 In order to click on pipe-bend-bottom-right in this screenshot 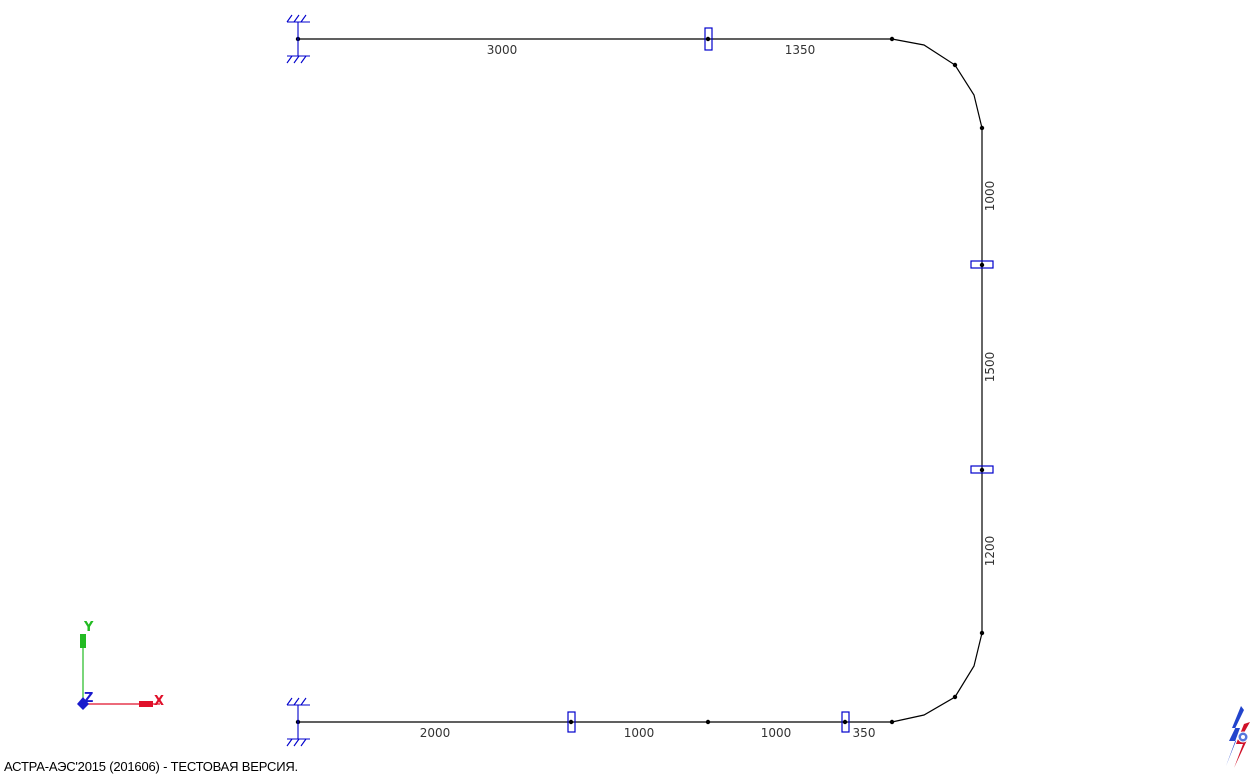, I will do `click(937, 677)`.